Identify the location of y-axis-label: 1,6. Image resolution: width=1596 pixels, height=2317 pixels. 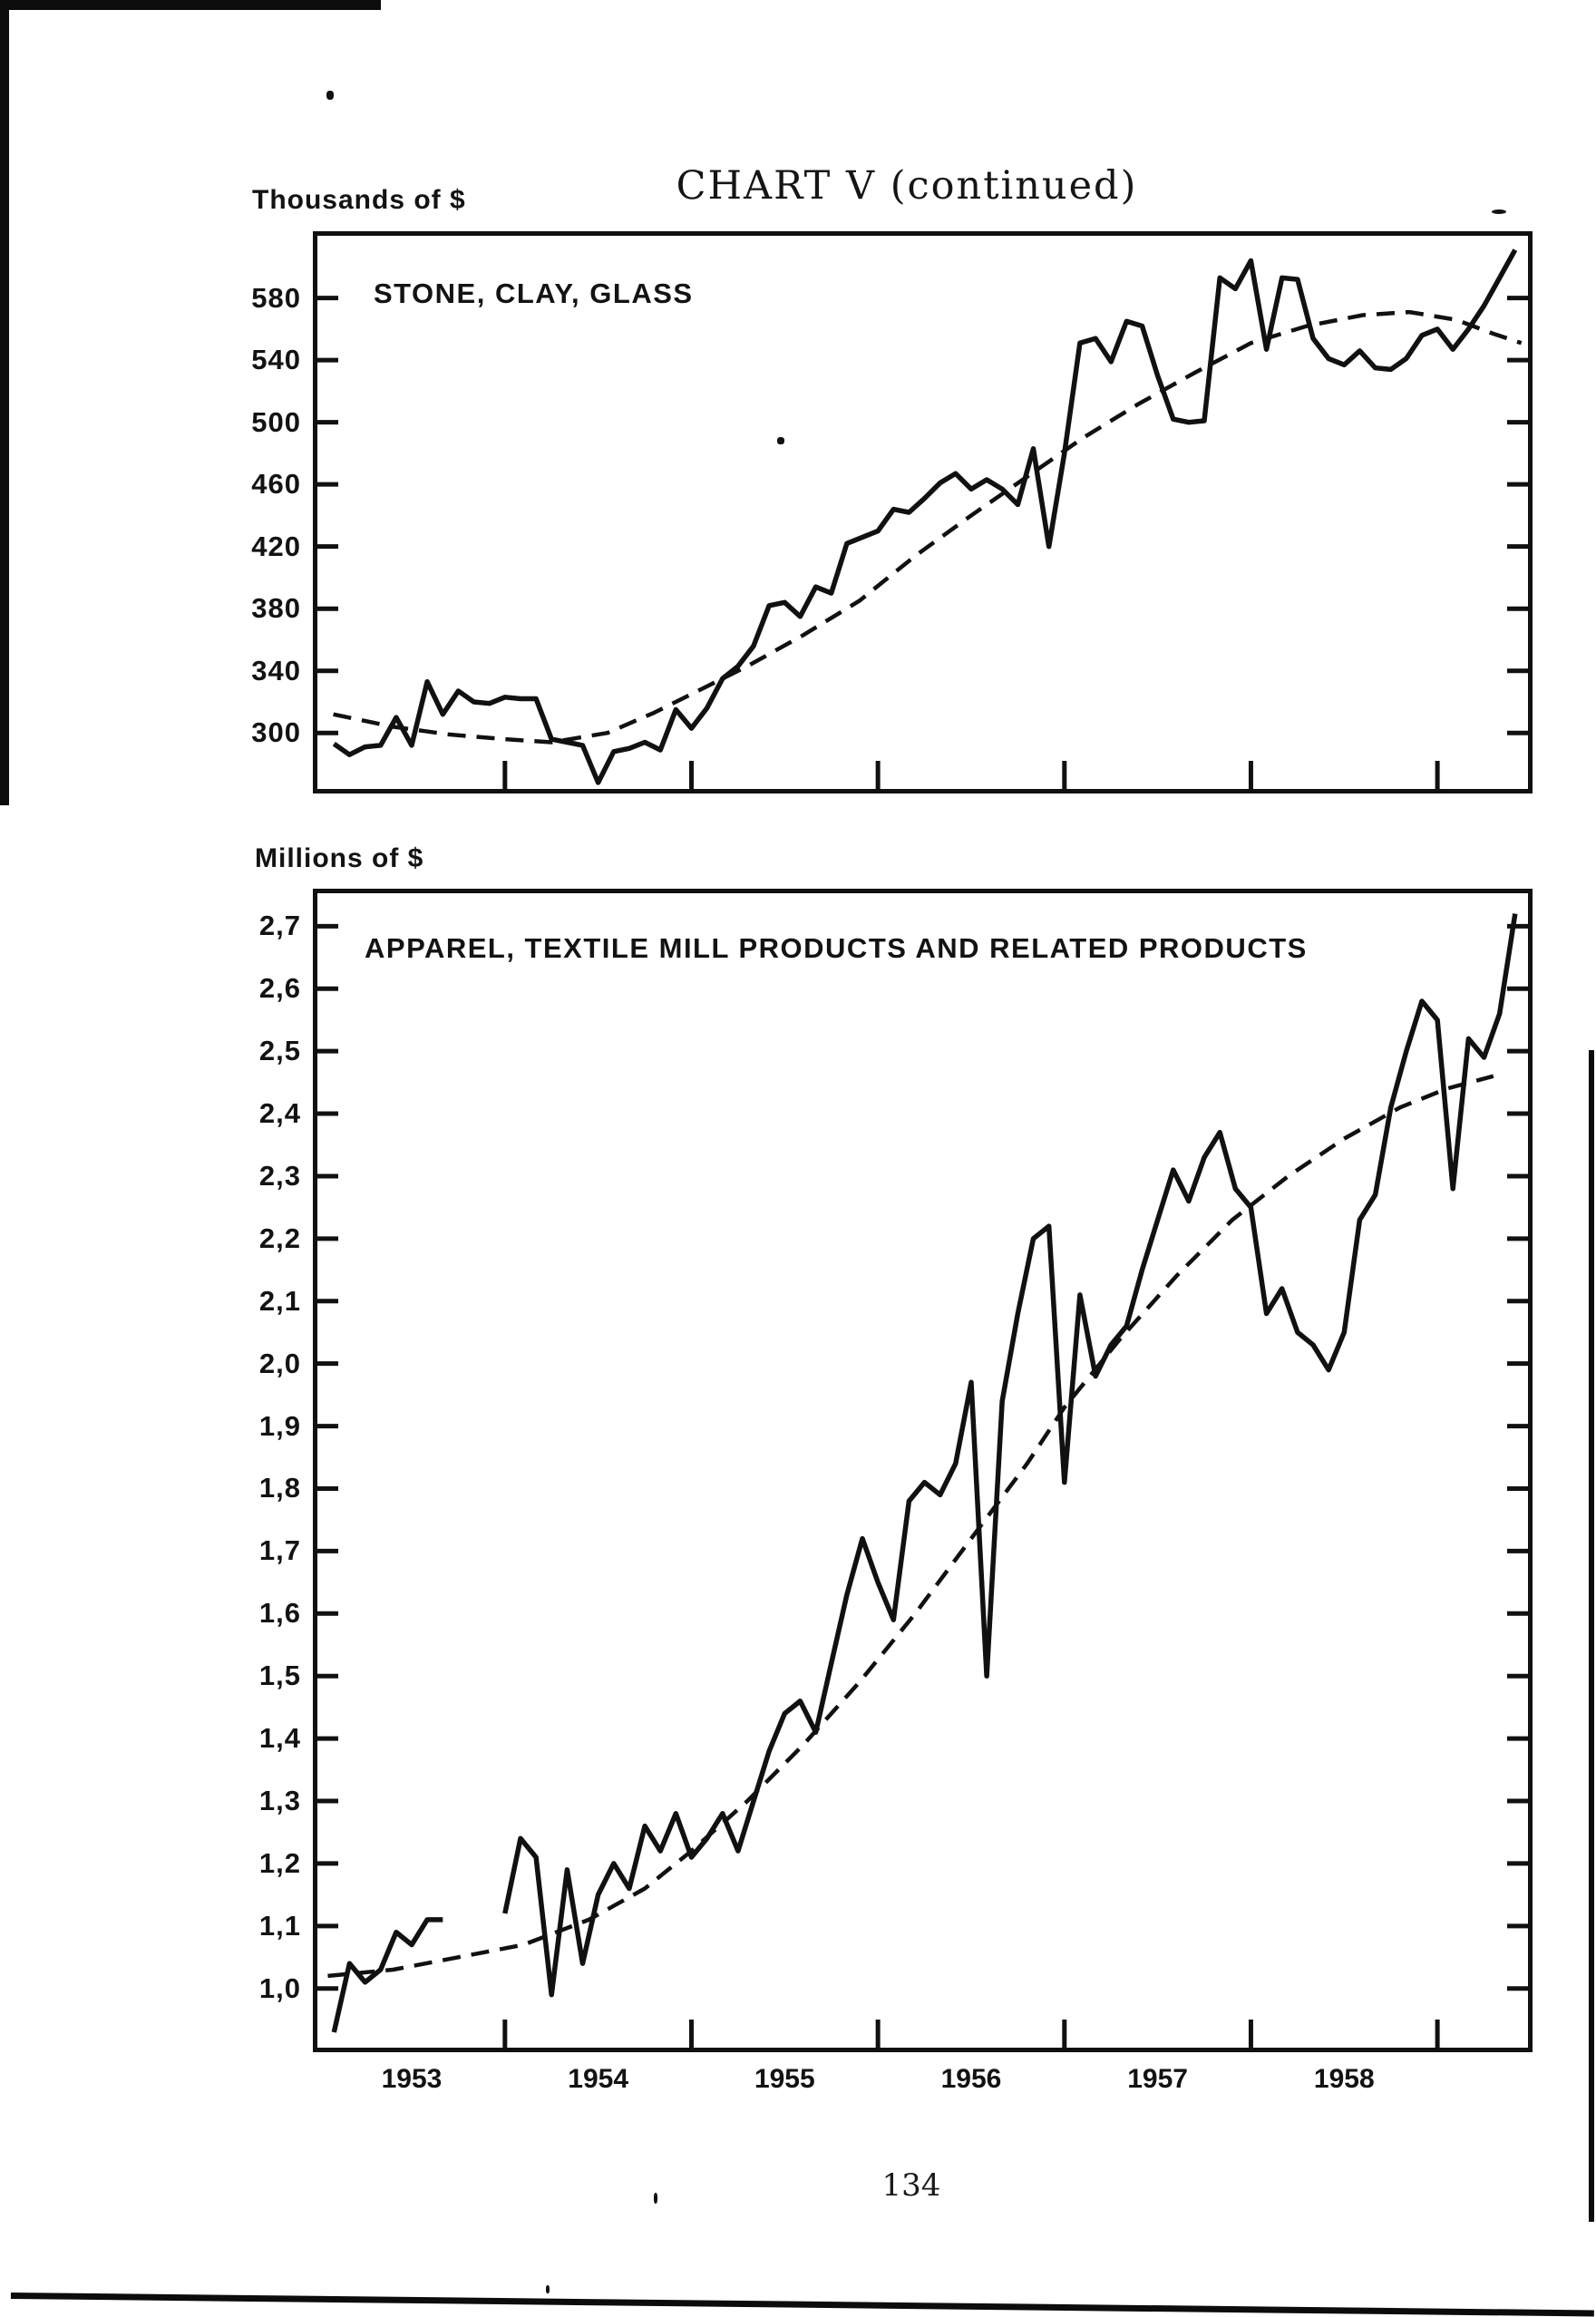
(279, 1614).